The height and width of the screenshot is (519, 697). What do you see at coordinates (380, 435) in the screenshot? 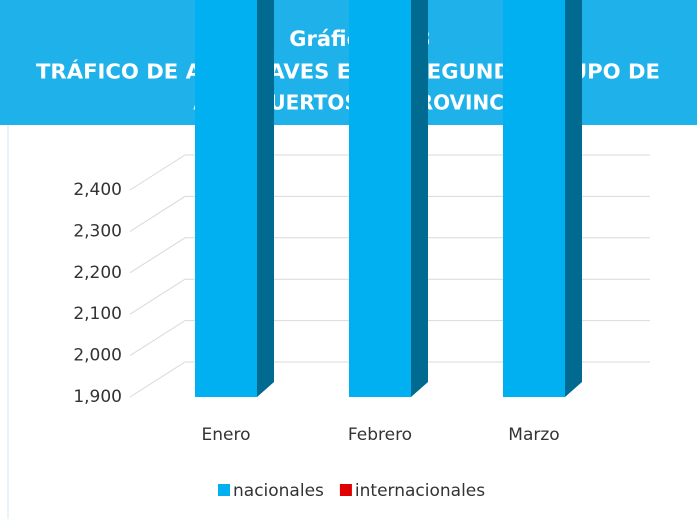
I see `x-tick-label: Febrero` at bounding box center [380, 435].